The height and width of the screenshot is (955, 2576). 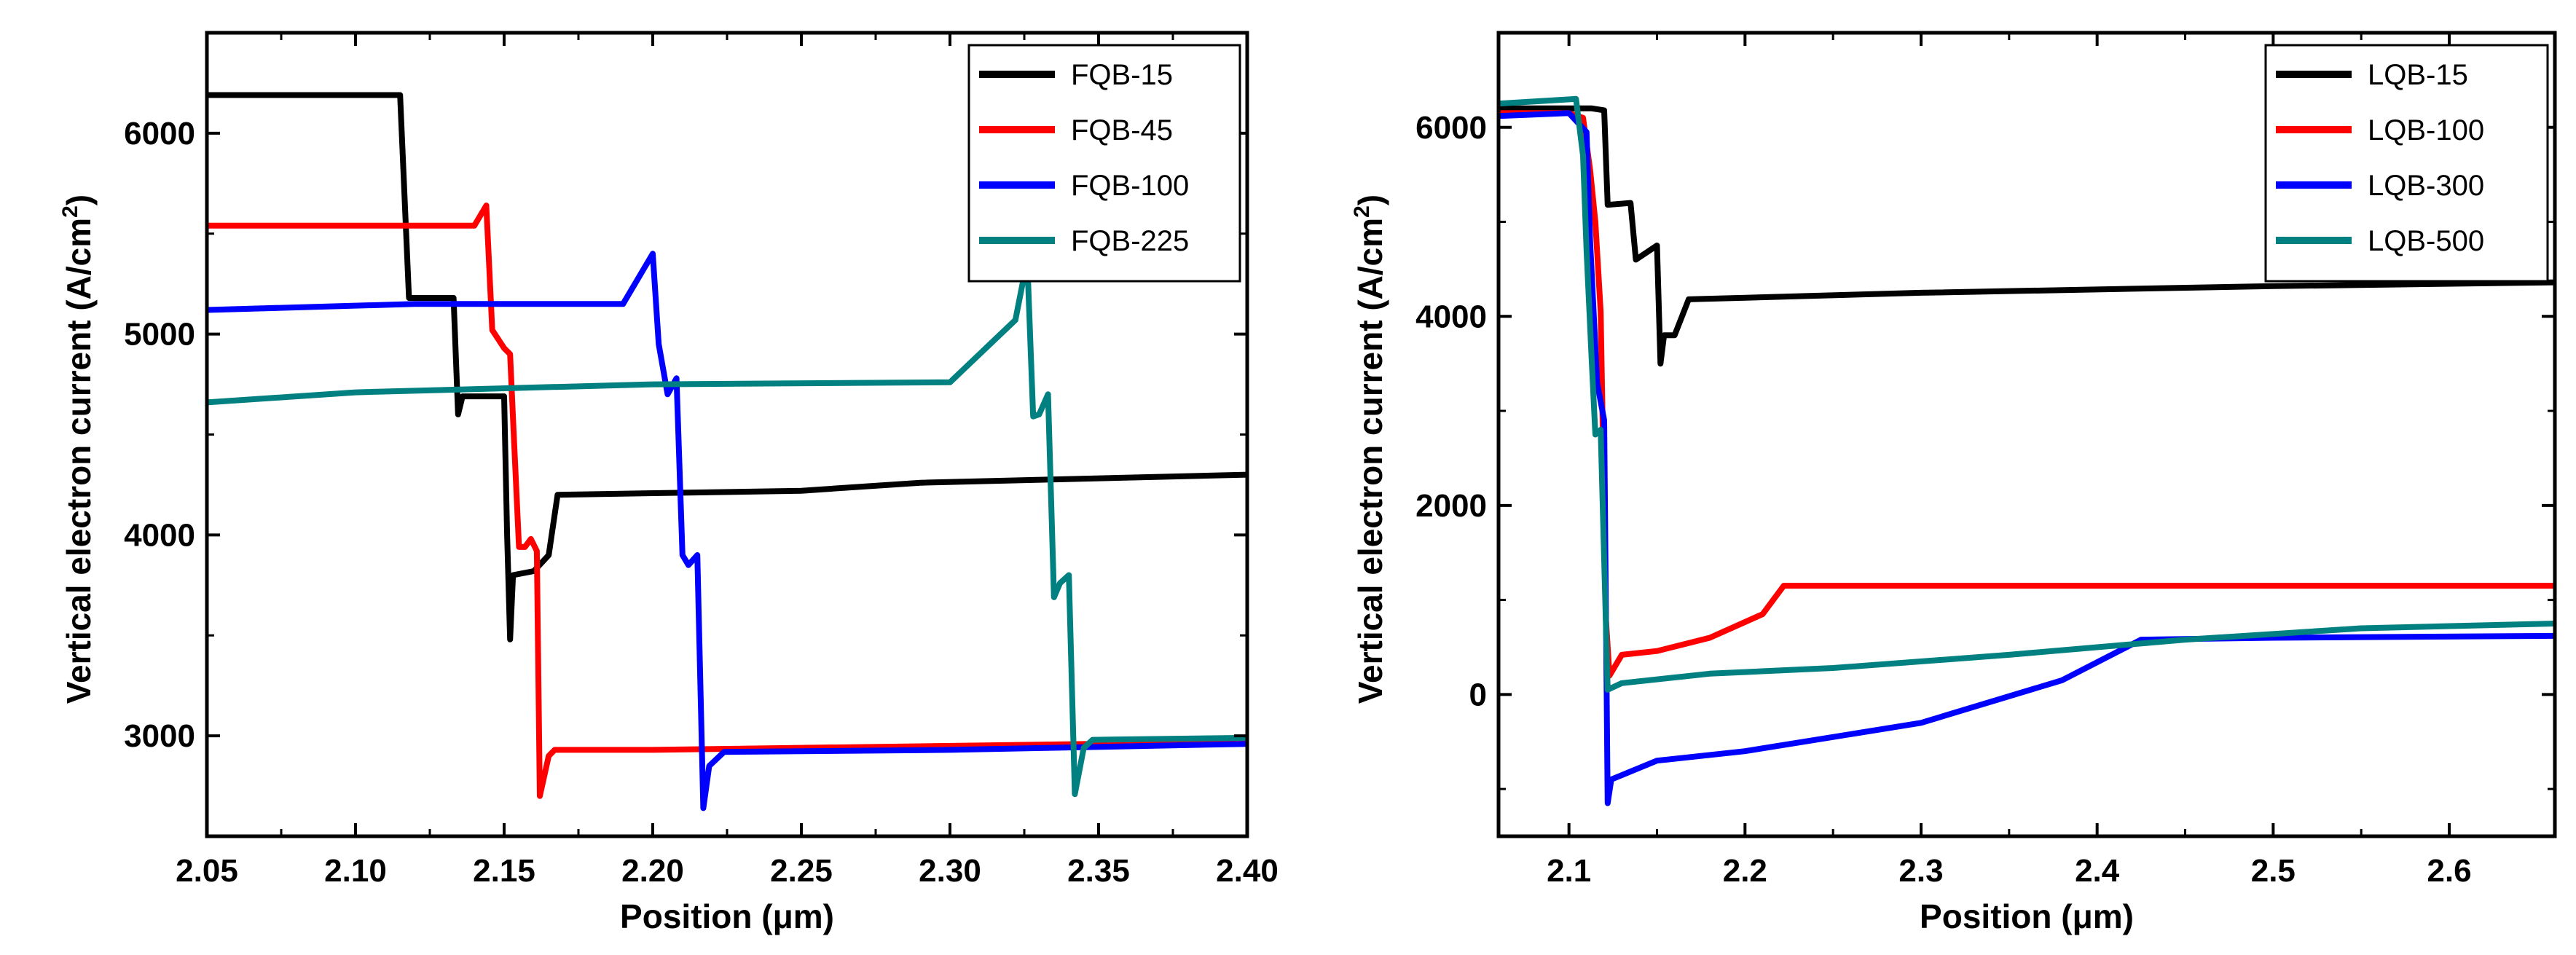 What do you see at coordinates (207, 871) in the screenshot?
I see `x-tick-label: 2.05` at bounding box center [207, 871].